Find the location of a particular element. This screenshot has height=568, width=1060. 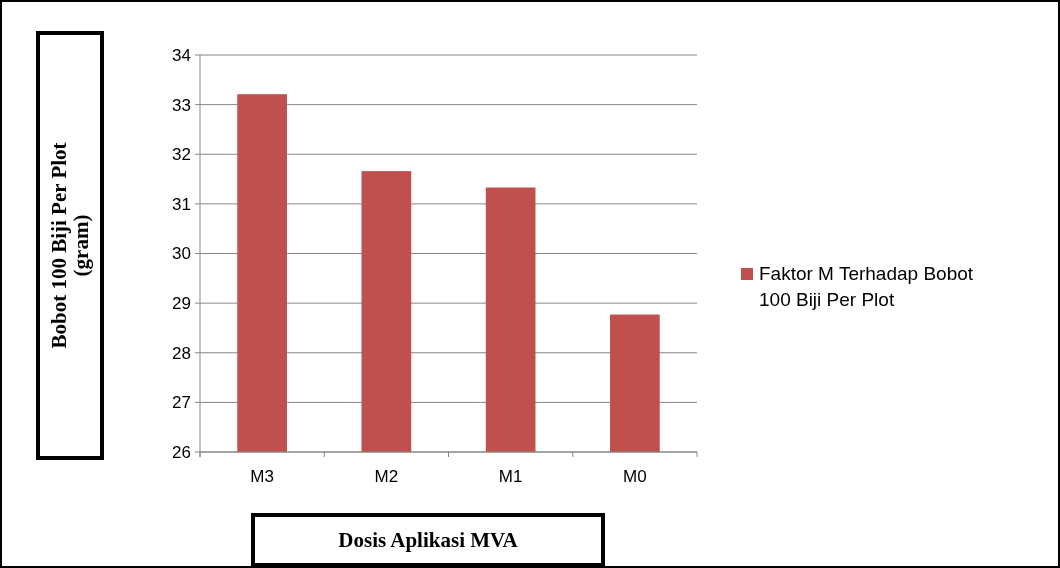

x-tick-label: M3 is located at coordinates (262, 476).